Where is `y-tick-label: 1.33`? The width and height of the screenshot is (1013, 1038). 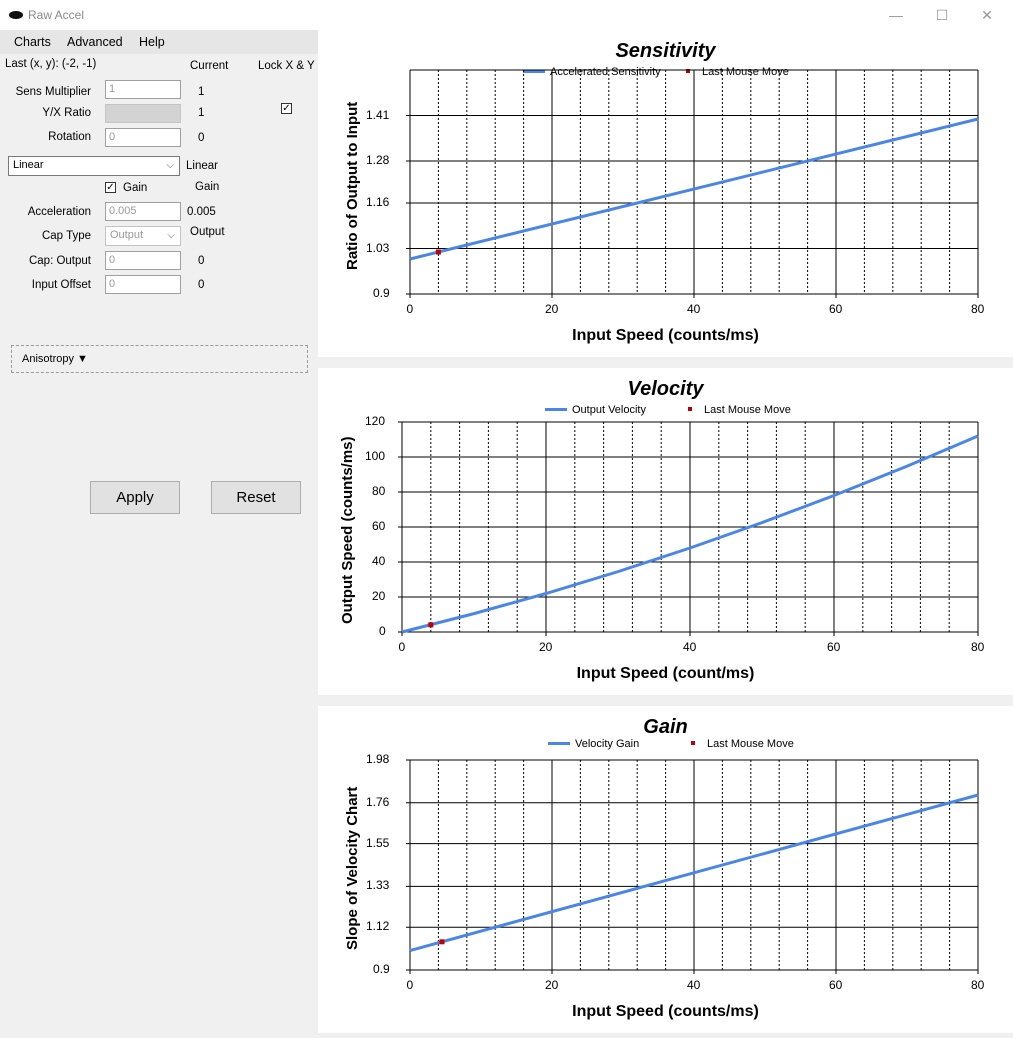 y-tick-label: 1.33 is located at coordinates (378, 885).